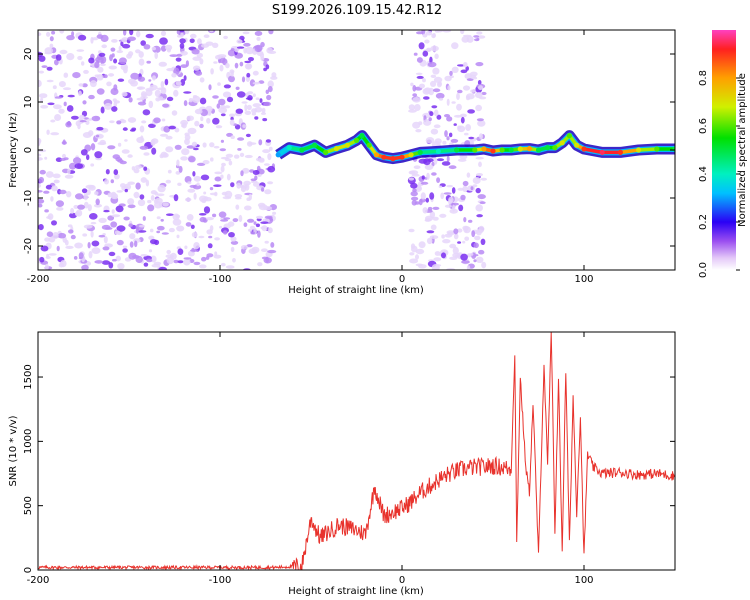 The height and width of the screenshot is (600, 750). What do you see at coordinates (703, 78) in the screenshot?
I see `colorbar-tick-label: 0.8` at bounding box center [703, 78].